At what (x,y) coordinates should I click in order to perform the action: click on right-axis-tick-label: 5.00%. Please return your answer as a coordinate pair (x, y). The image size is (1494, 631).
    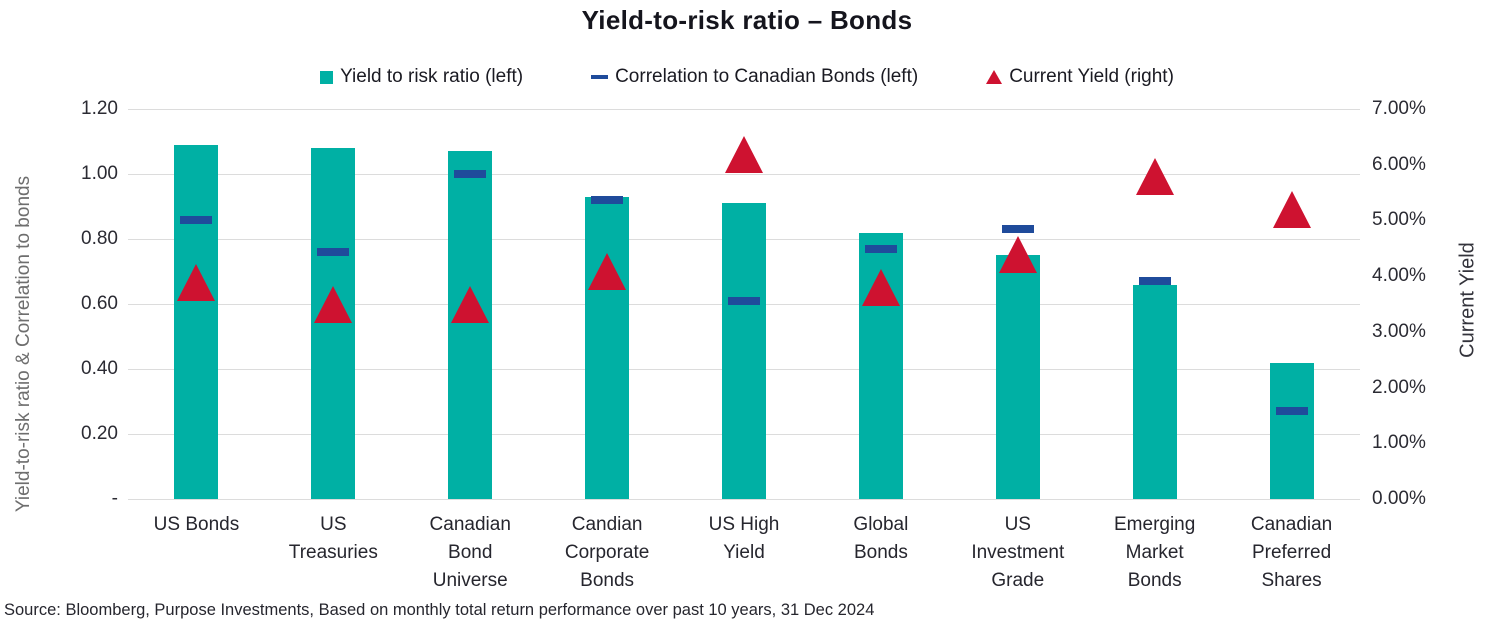
    Looking at the image, I should click on (1399, 220).